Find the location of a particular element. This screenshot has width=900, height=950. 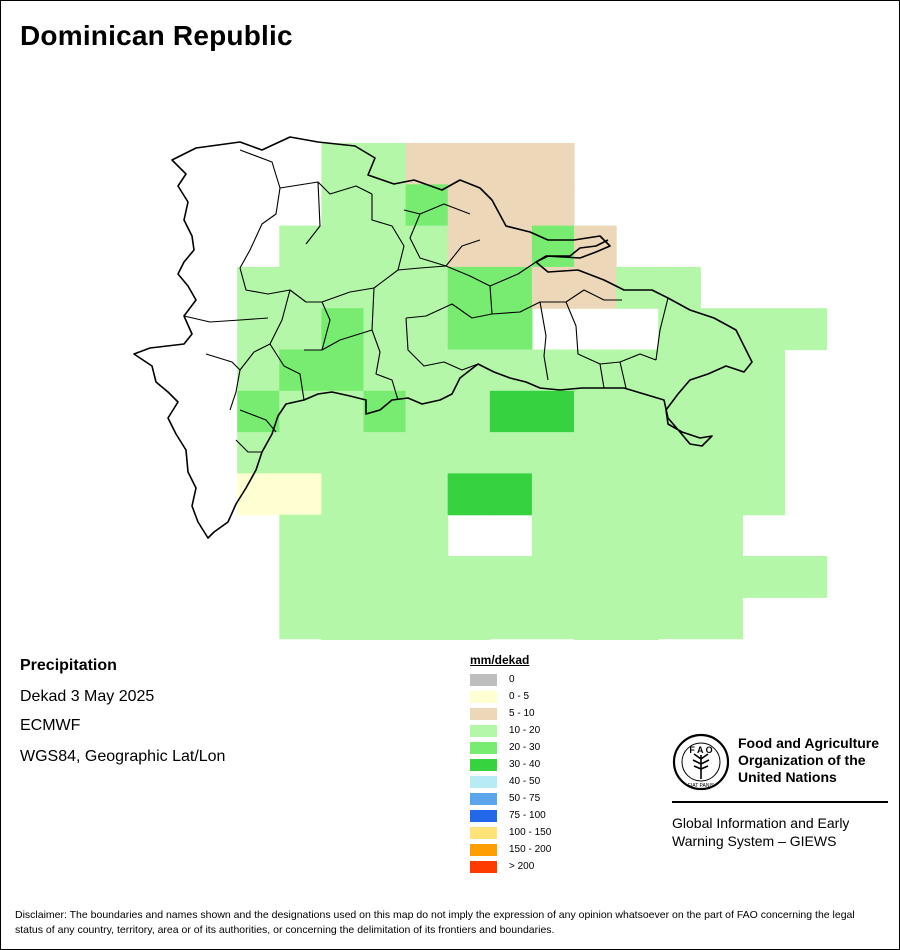

legend-label: 40 - 50 is located at coordinates (525, 781).